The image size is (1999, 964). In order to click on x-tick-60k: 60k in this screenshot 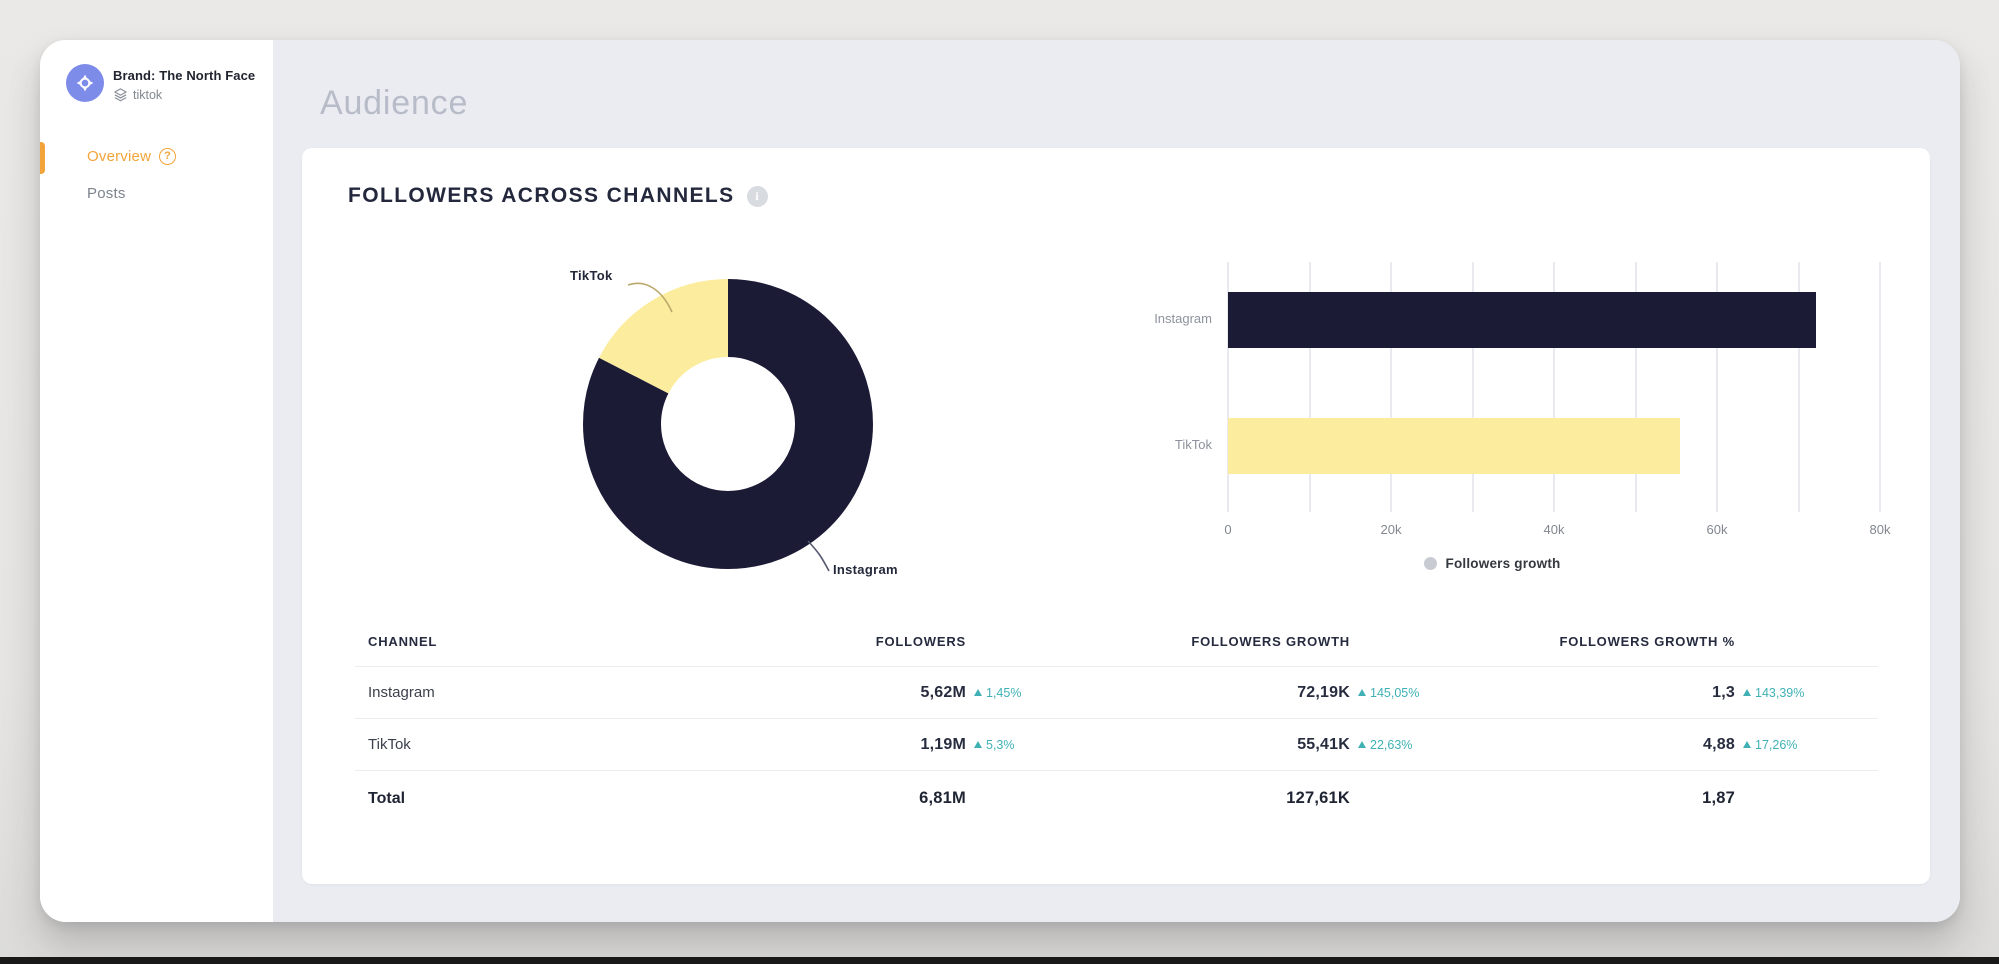, I will do `click(1717, 529)`.